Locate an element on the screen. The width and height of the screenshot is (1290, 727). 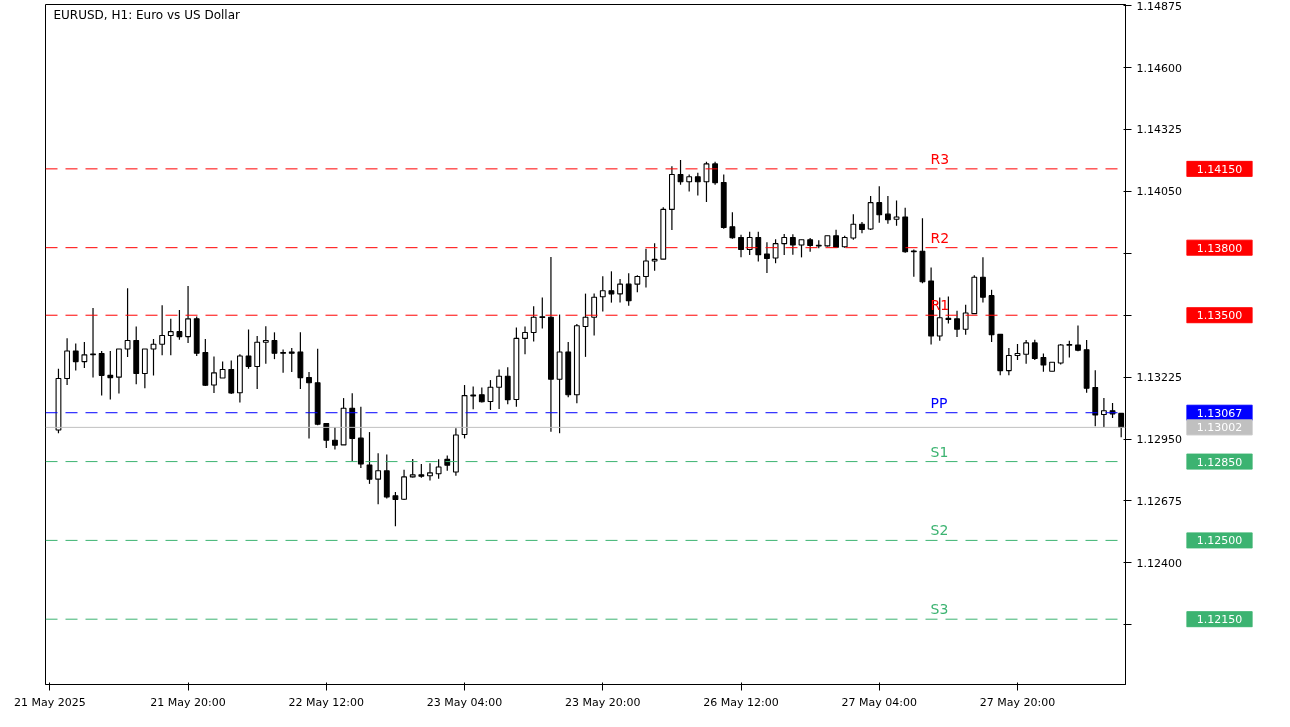
ref-line-label: S3 is located at coordinates (939, 609).